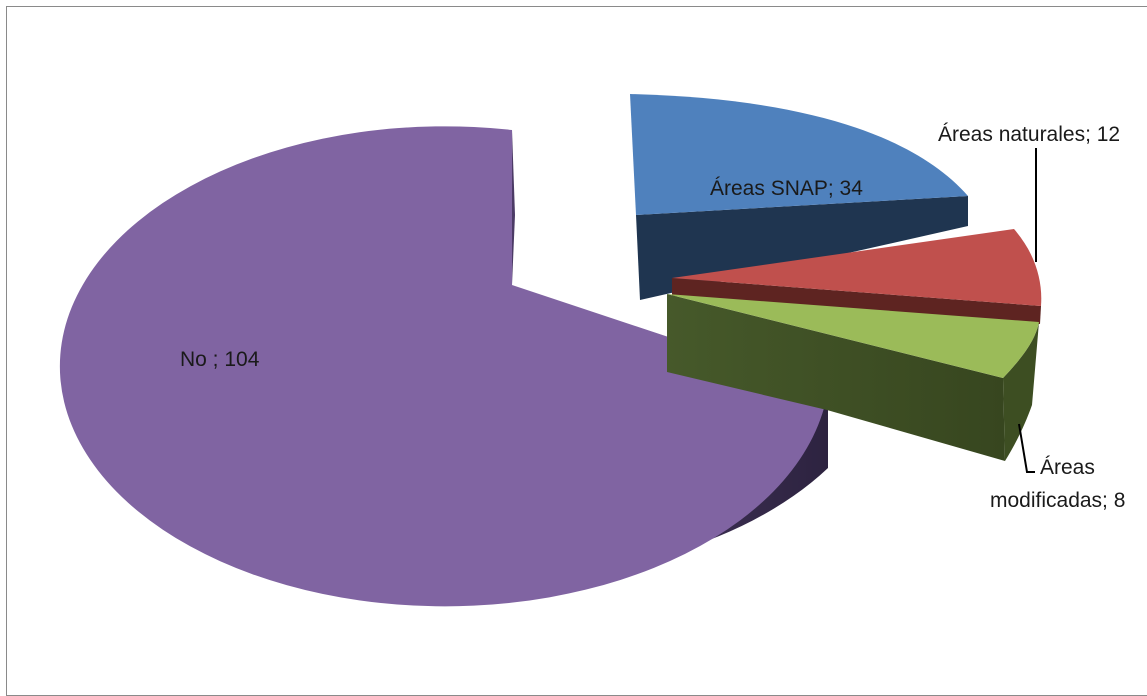 The width and height of the screenshot is (1147, 696). Describe the element at coordinates (1021, 391) in the screenshot. I see `pie-slice-areas-modificadas-rim` at that location.